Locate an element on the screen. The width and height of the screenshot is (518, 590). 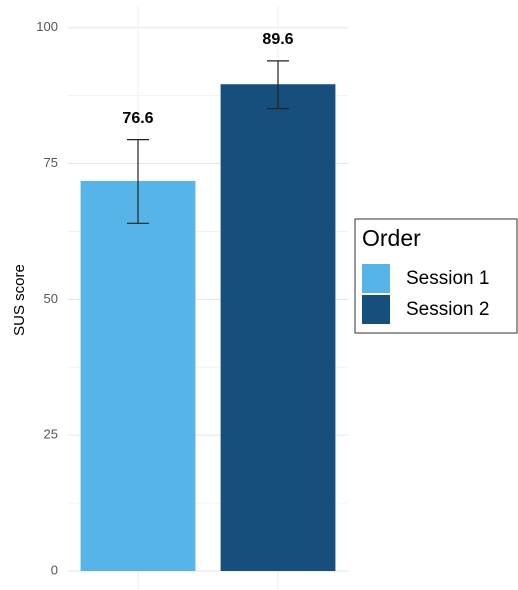
y-axis-label: SUS score is located at coordinates (19, 300).